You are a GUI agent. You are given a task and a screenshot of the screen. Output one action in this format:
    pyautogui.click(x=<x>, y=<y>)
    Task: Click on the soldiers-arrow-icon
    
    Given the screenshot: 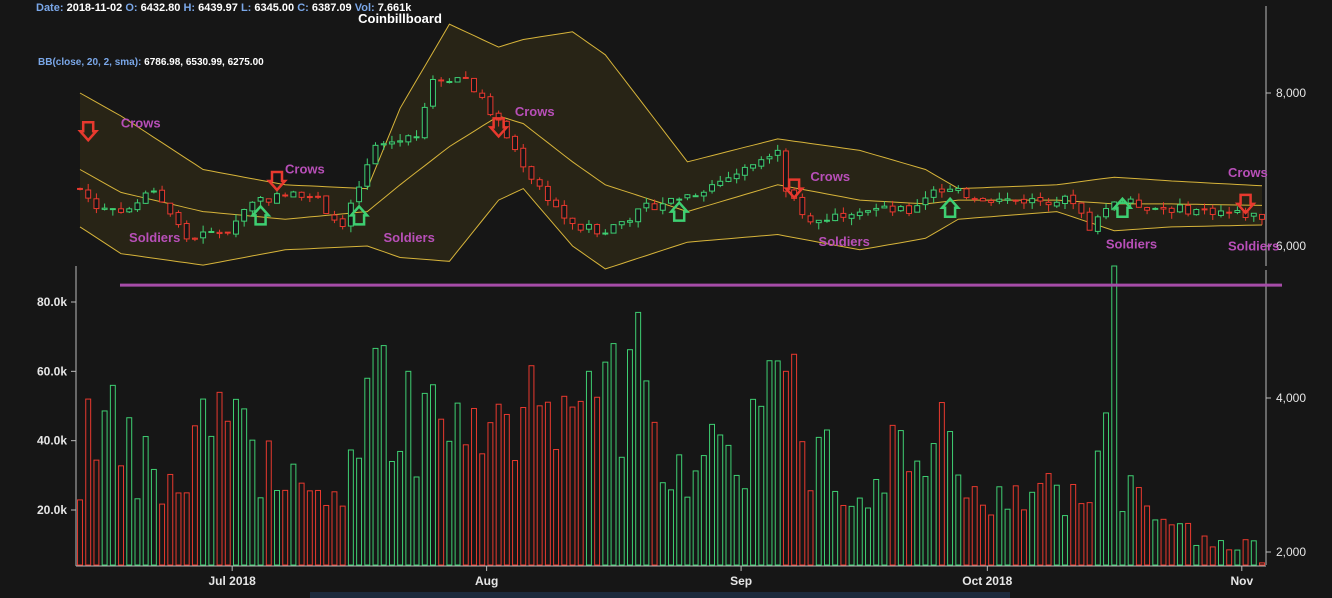 What is the action you would take?
    pyautogui.click(x=359, y=215)
    